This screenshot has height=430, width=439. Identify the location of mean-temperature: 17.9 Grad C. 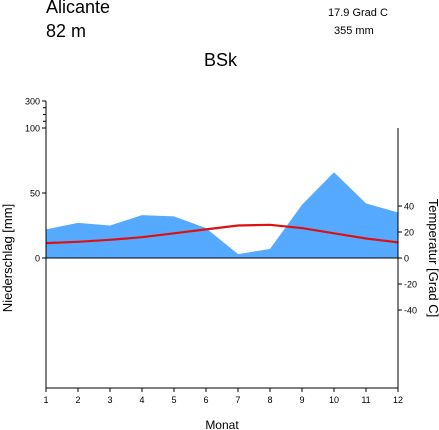
(358, 13).